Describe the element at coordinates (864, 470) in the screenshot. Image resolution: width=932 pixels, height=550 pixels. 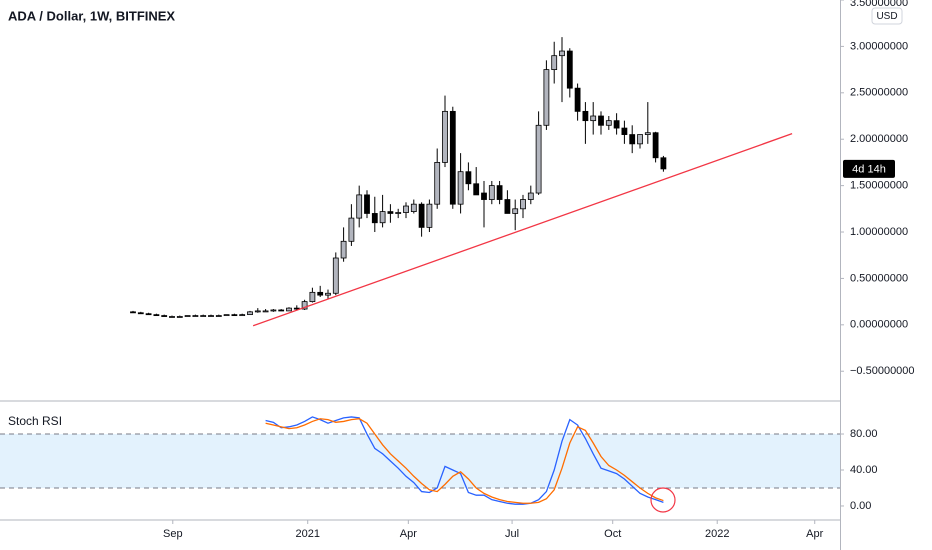
I see `stoch-tick-label: 40.00` at that location.